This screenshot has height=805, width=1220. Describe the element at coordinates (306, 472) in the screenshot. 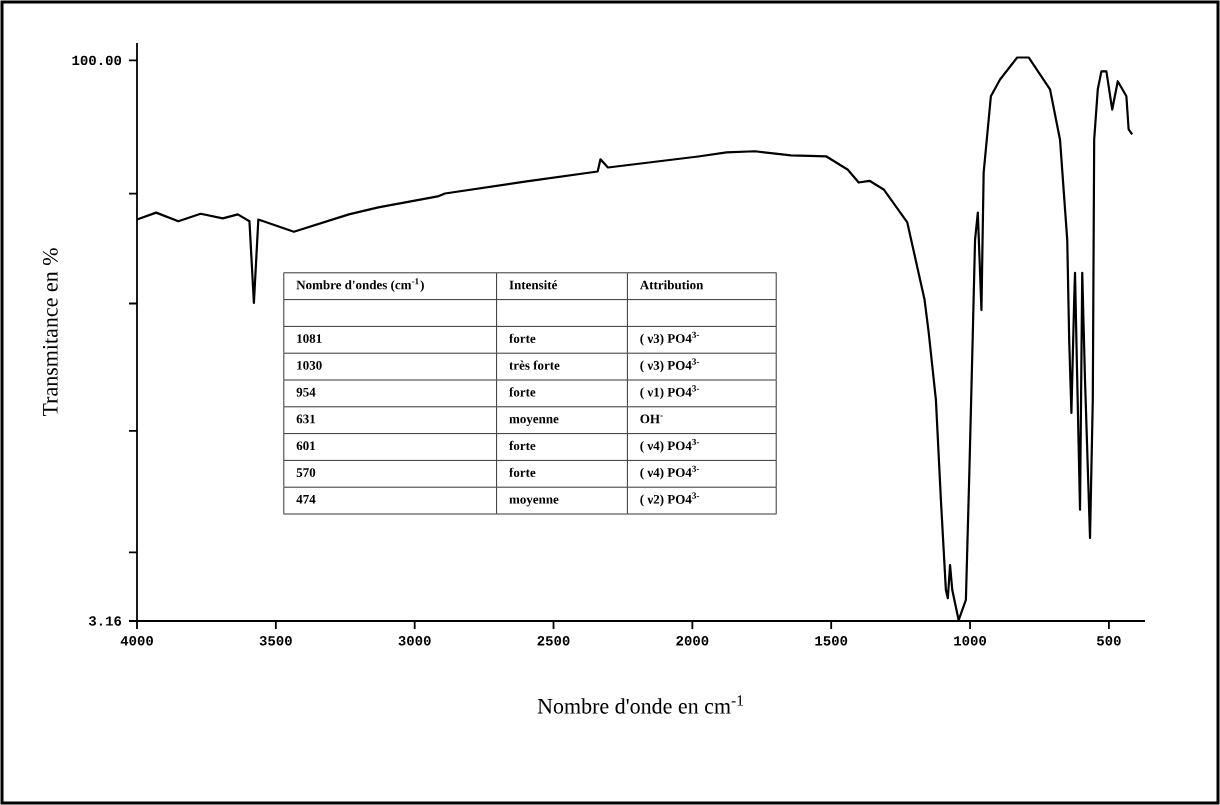

I see `annotation: 570` at that location.